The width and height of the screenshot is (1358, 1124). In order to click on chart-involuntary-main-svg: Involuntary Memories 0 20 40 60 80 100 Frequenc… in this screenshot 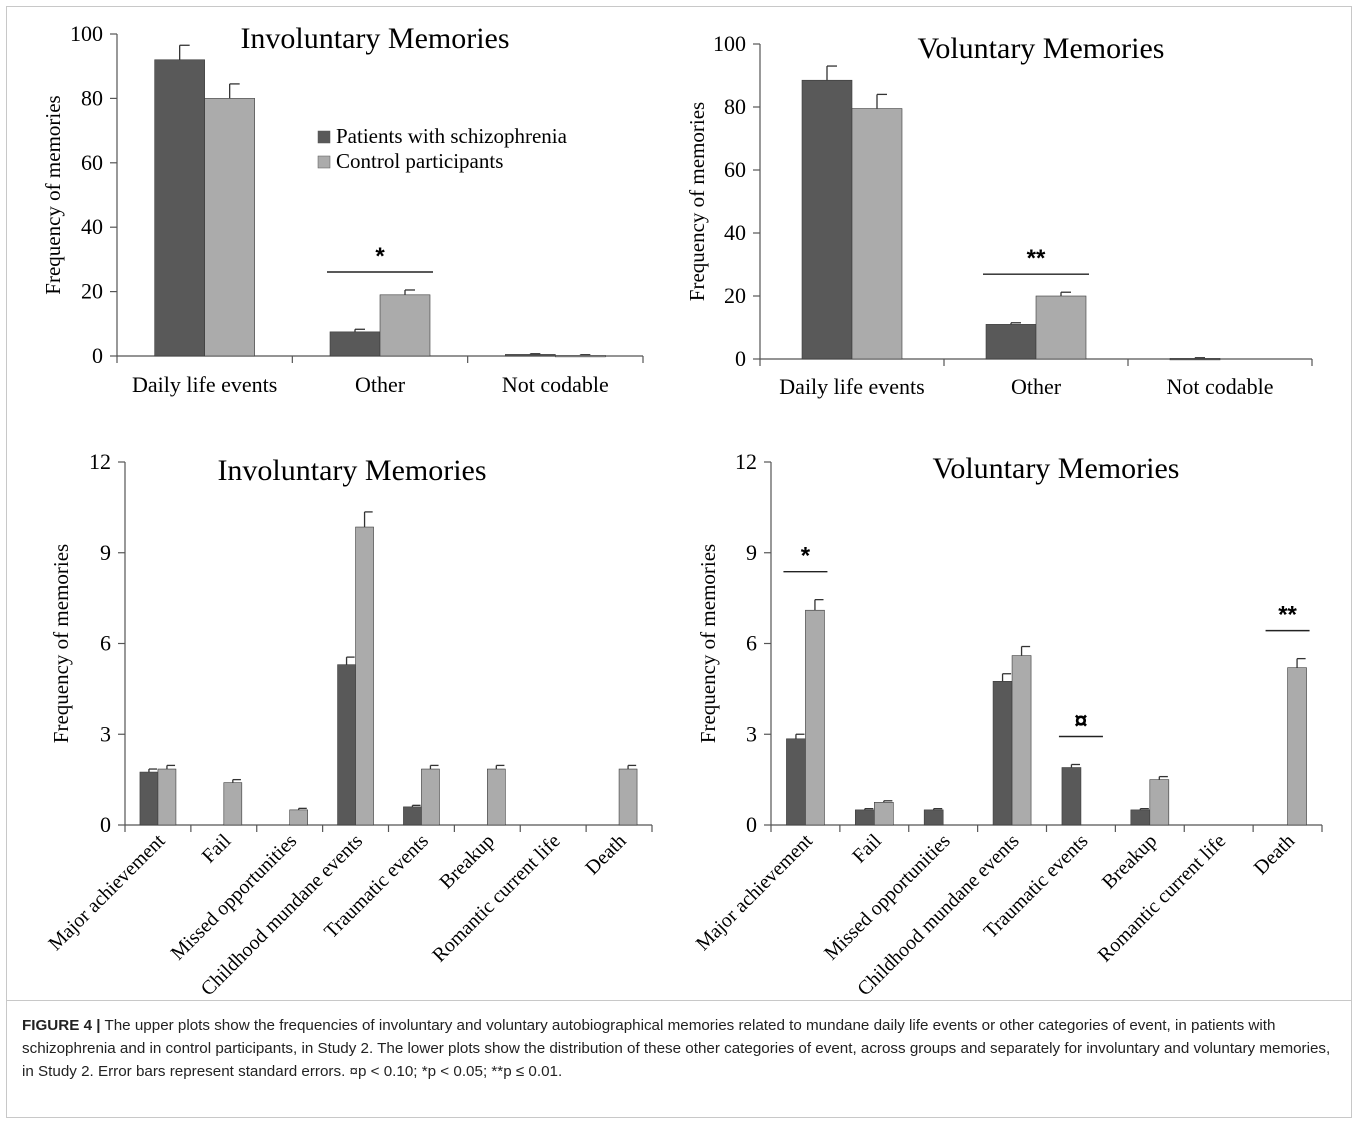, I will do `click(342, 209)`.